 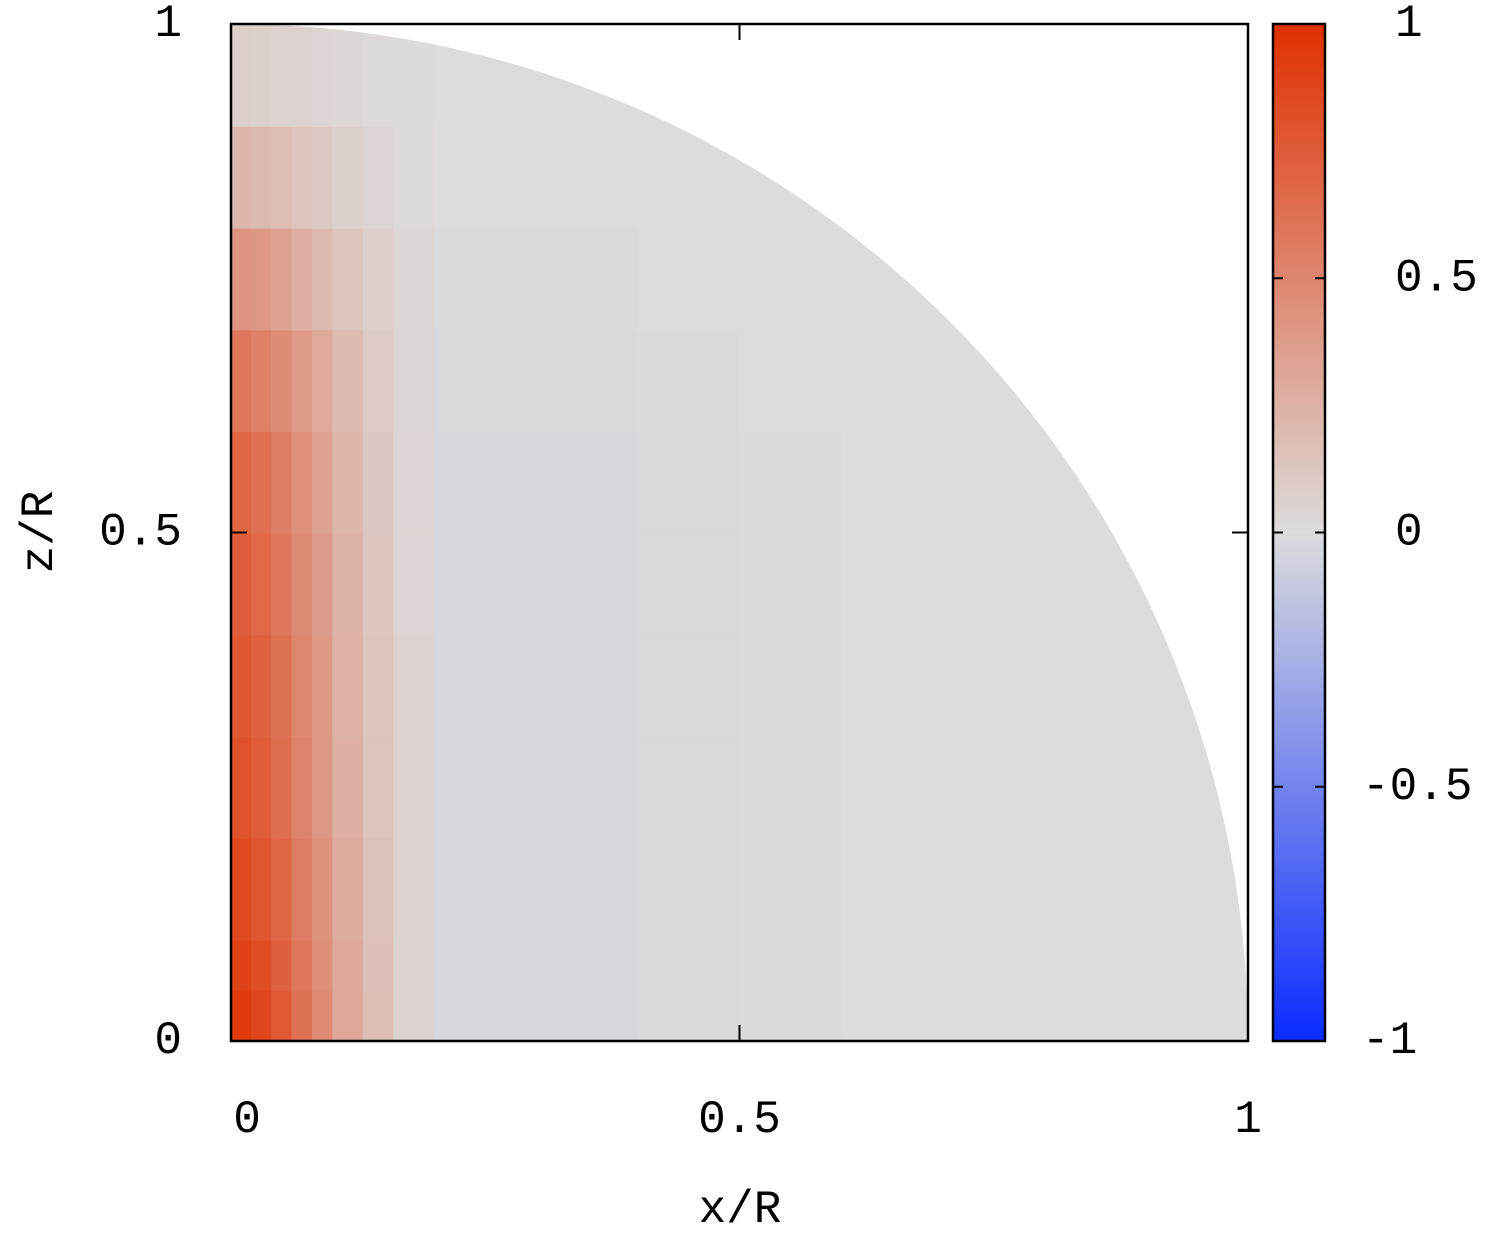 What do you see at coordinates (1409, 533) in the screenshot?
I see `colorbar-tick-label: 0` at bounding box center [1409, 533].